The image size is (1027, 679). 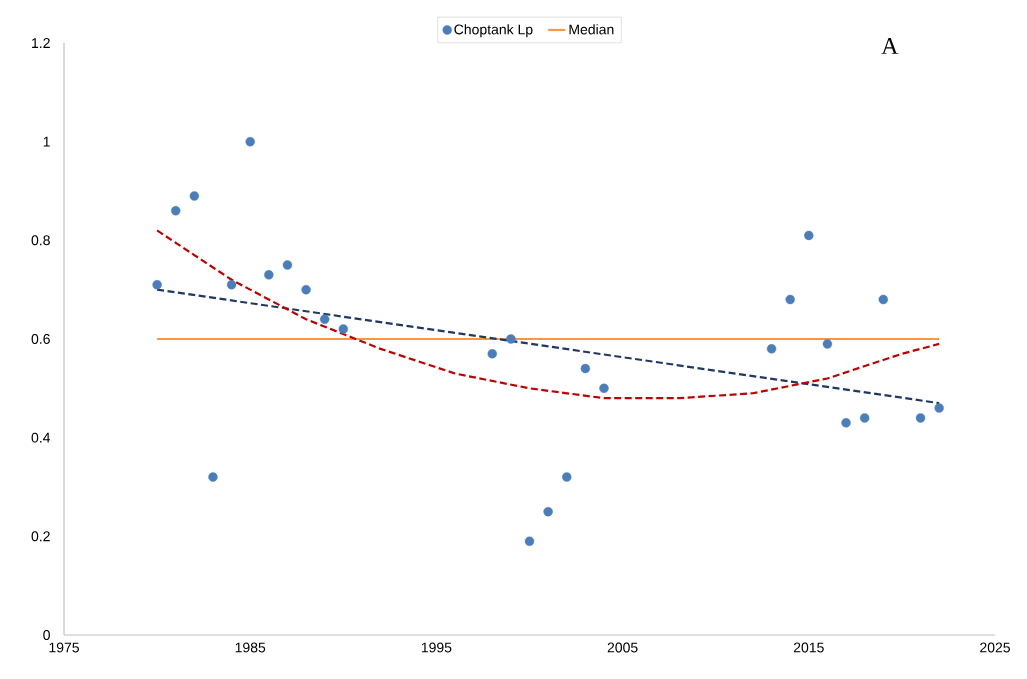 I want to click on annotation: A, so click(x=890, y=46).